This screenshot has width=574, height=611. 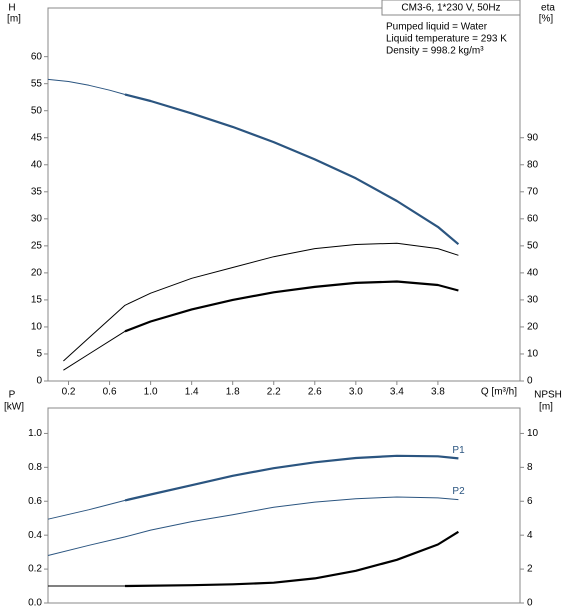 I want to click on y2-tick-label: 70, so click(x=533, y=191).